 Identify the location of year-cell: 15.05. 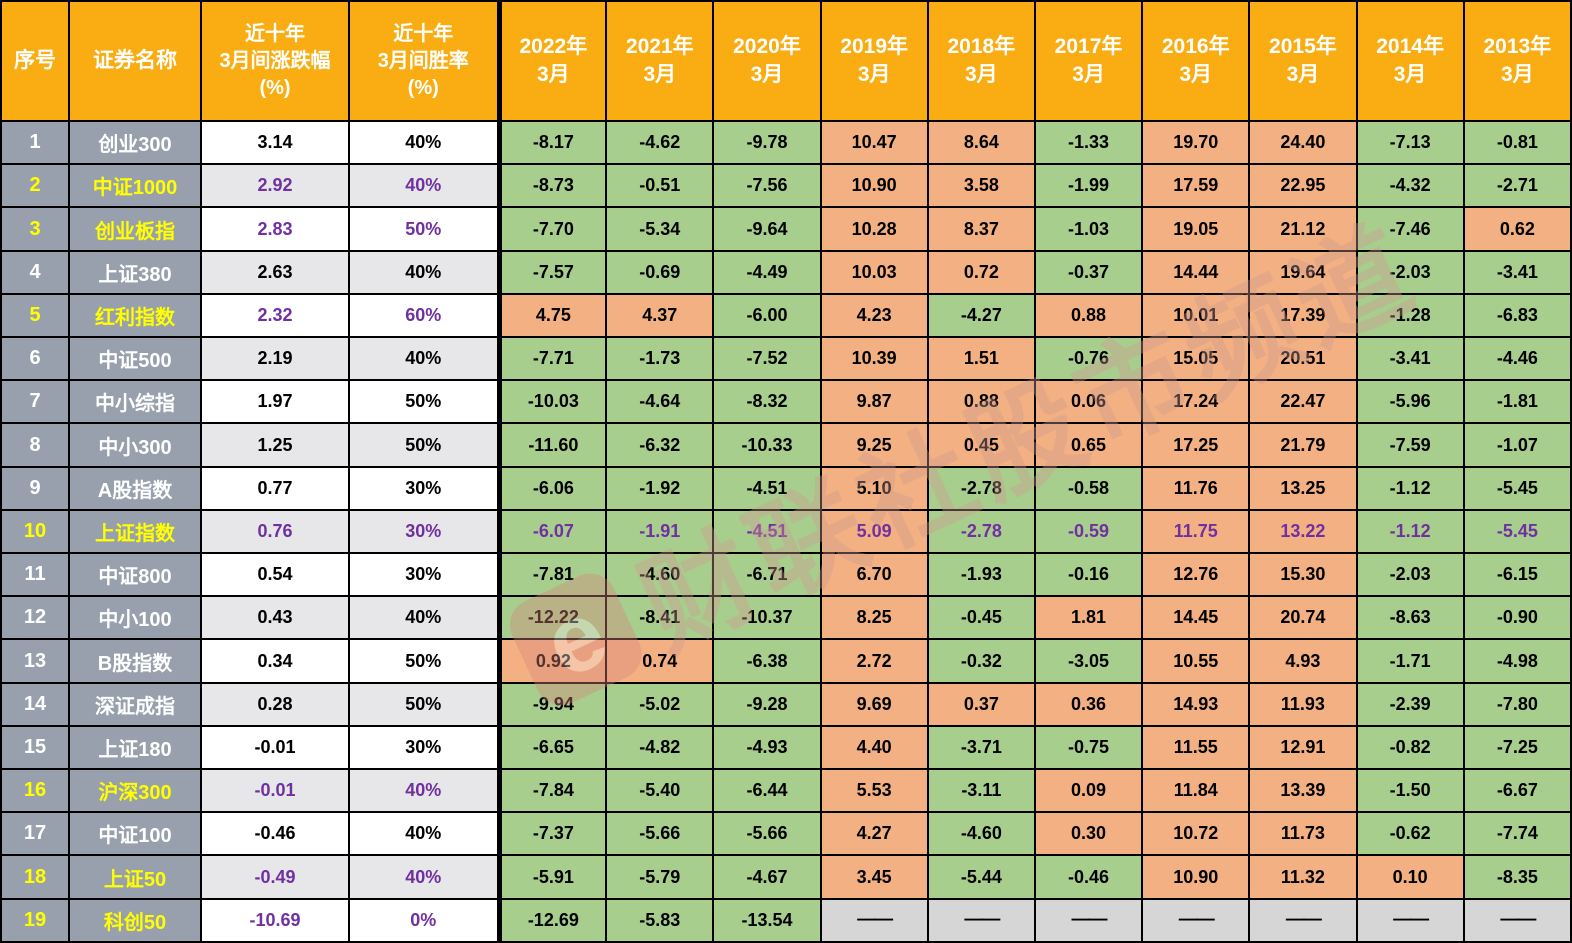
(1196, 359).